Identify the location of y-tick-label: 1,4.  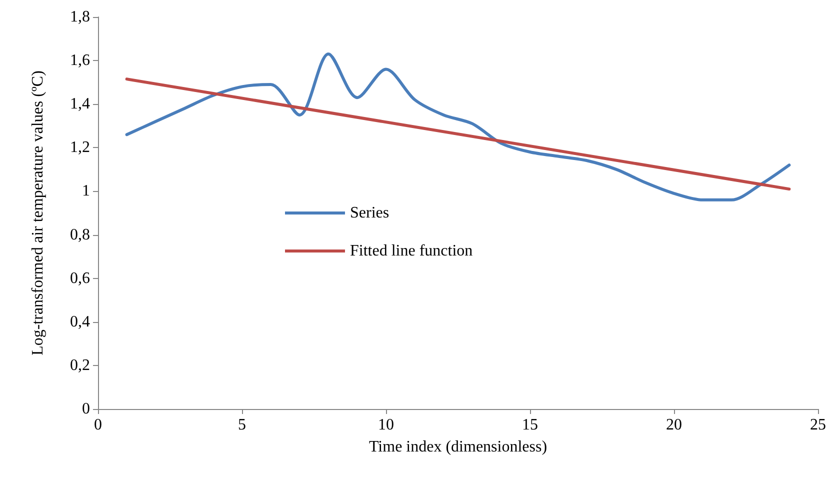
(80, 104).